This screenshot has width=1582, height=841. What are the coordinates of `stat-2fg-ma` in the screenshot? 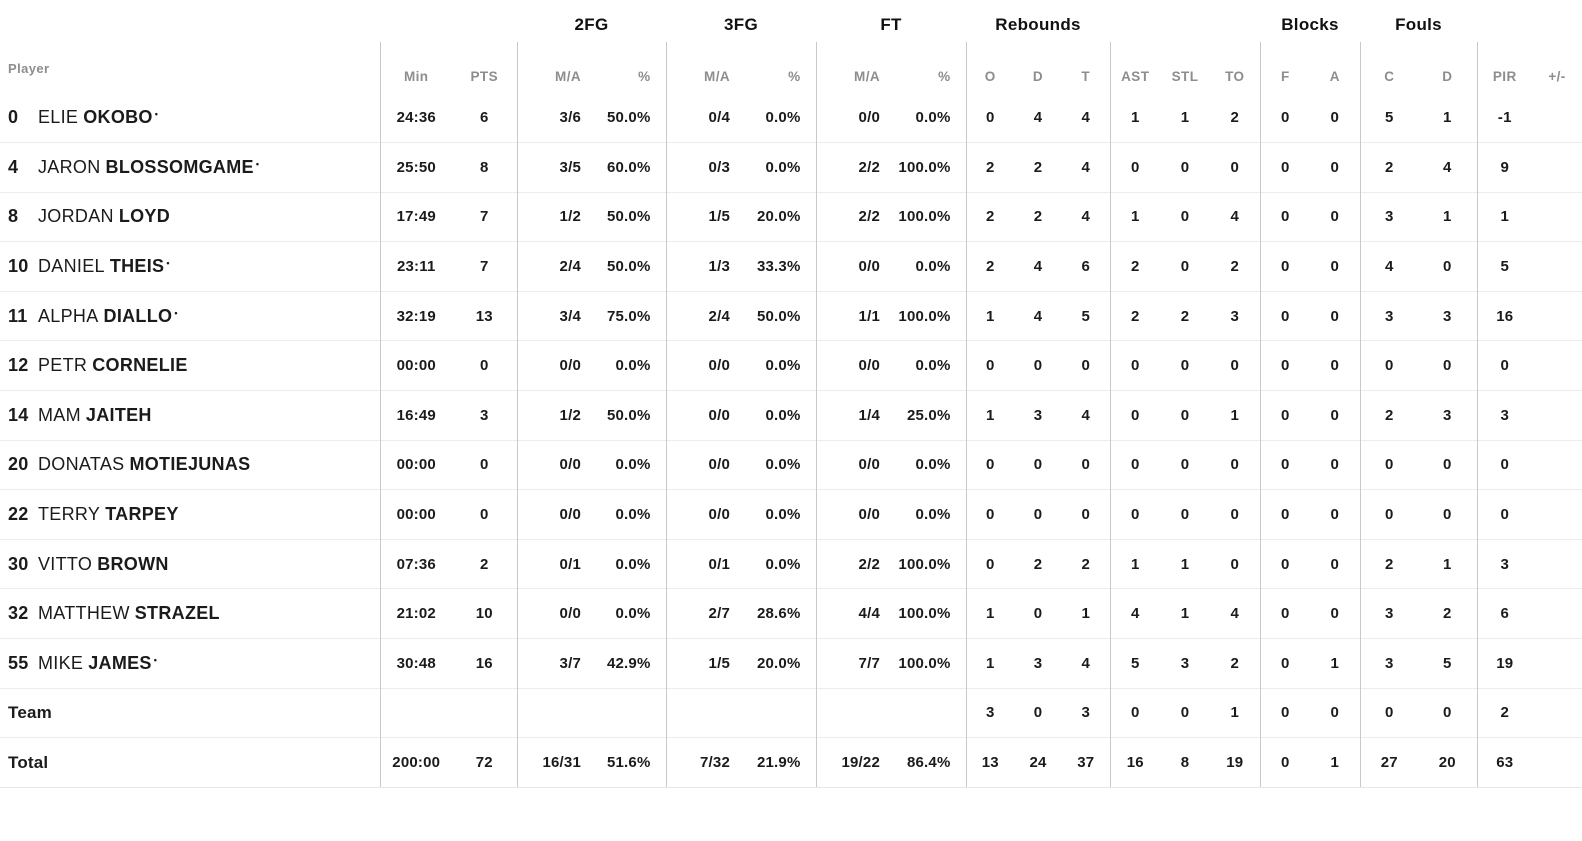 It's located at (554, 712).